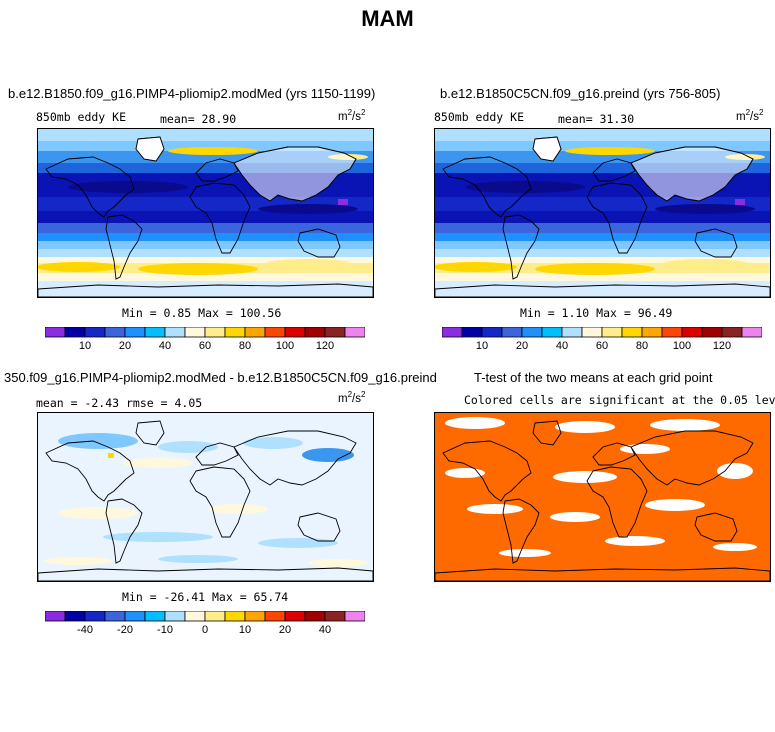  I want to click on colorbar-tick-label: -20, so click(125, 629).